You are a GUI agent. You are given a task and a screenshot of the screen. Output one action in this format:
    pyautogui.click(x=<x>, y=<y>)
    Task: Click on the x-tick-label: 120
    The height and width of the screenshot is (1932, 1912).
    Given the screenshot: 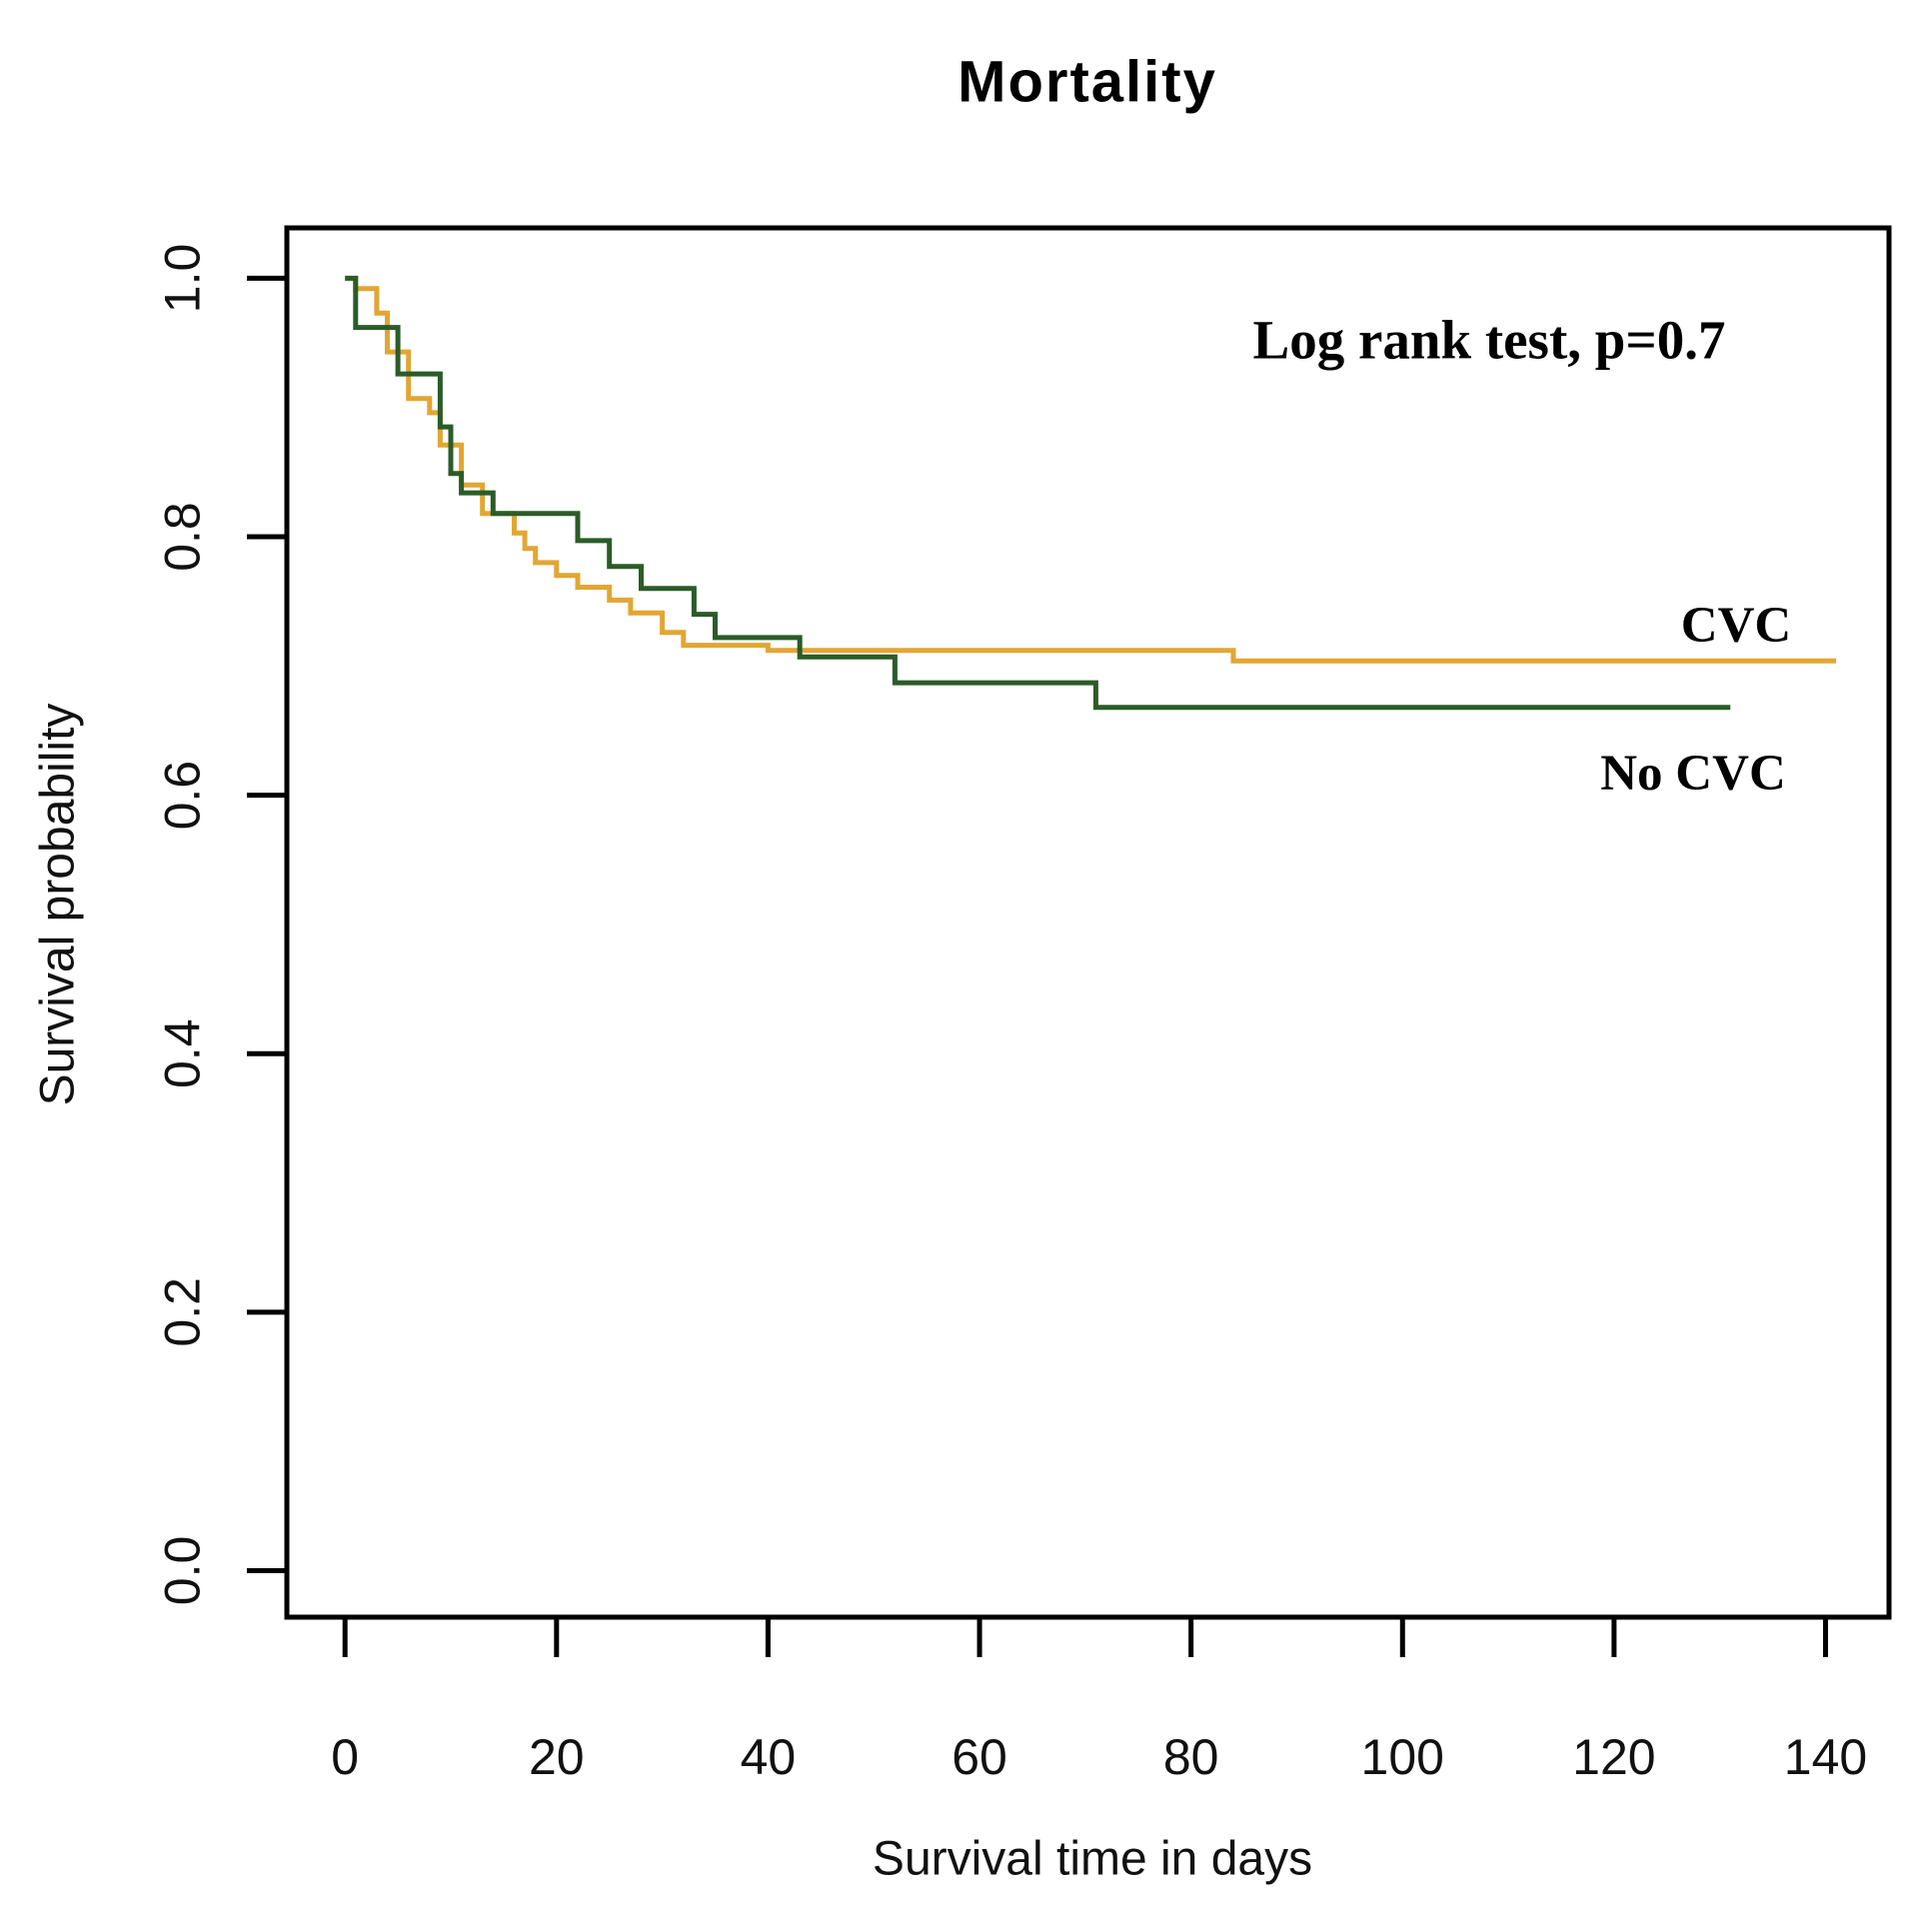 What is the action you would take?
    pyautogui.click(x=1613, y=1757)
    